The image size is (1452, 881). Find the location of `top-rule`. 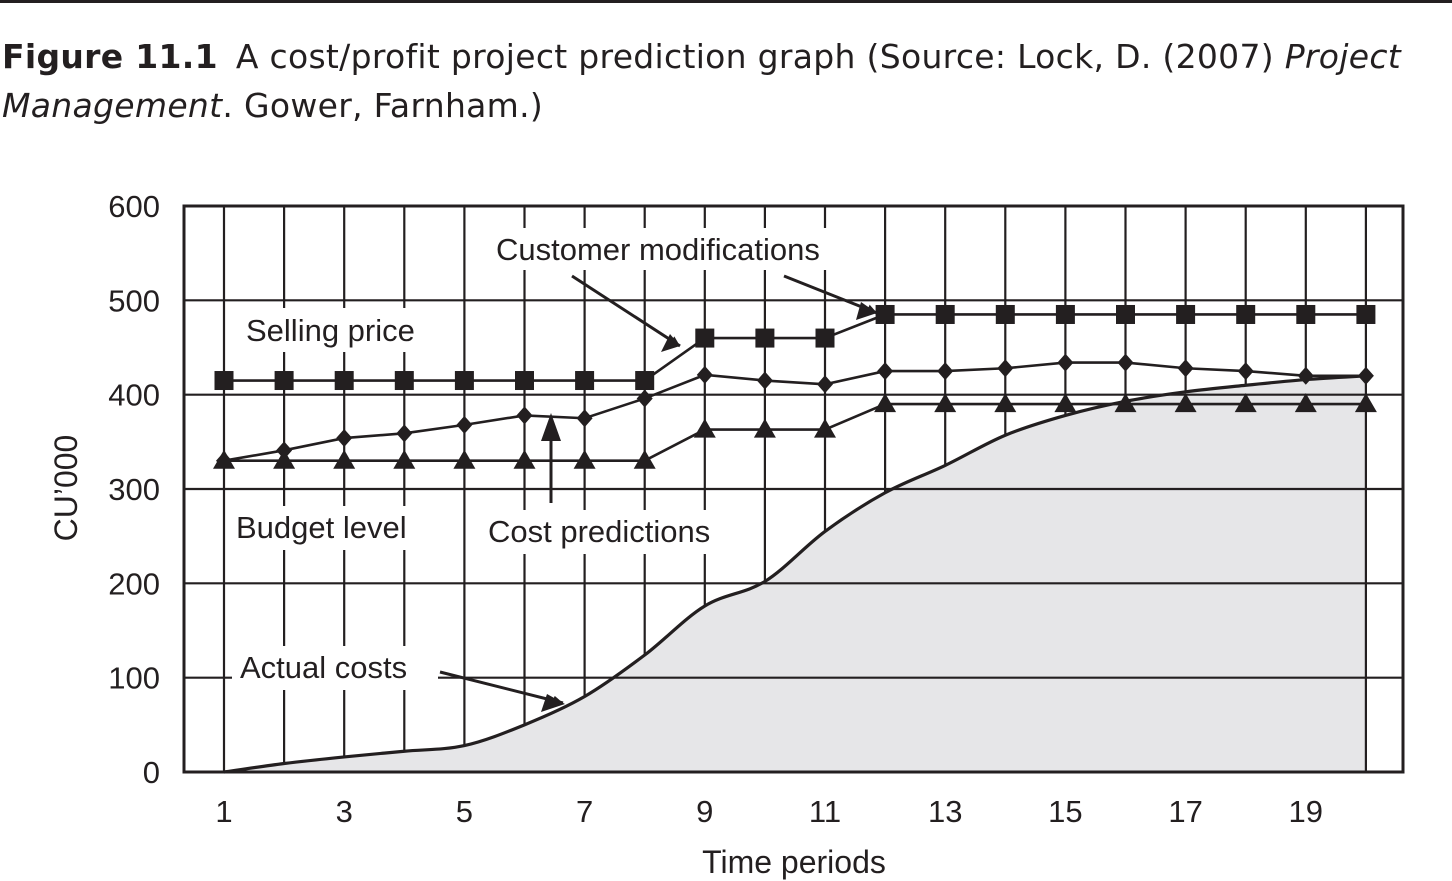

top-rule is located at coordinates (726, 1).